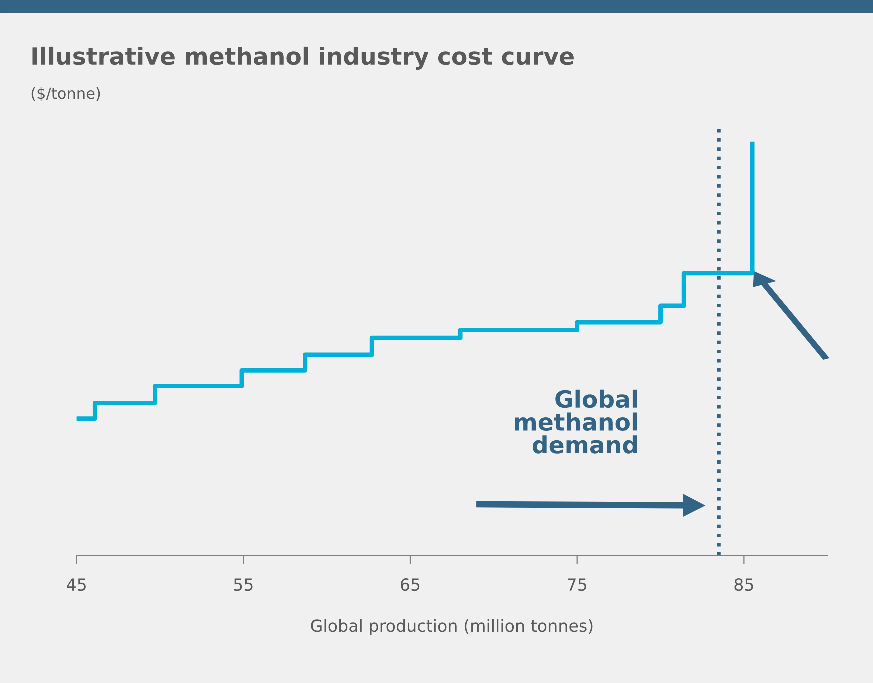 The image size is (873, 683). What do you see at coordinates (576, 422) in the screenshot?
I see `ref-line-label: Global methanol demand` at bounding box center [576, 422].